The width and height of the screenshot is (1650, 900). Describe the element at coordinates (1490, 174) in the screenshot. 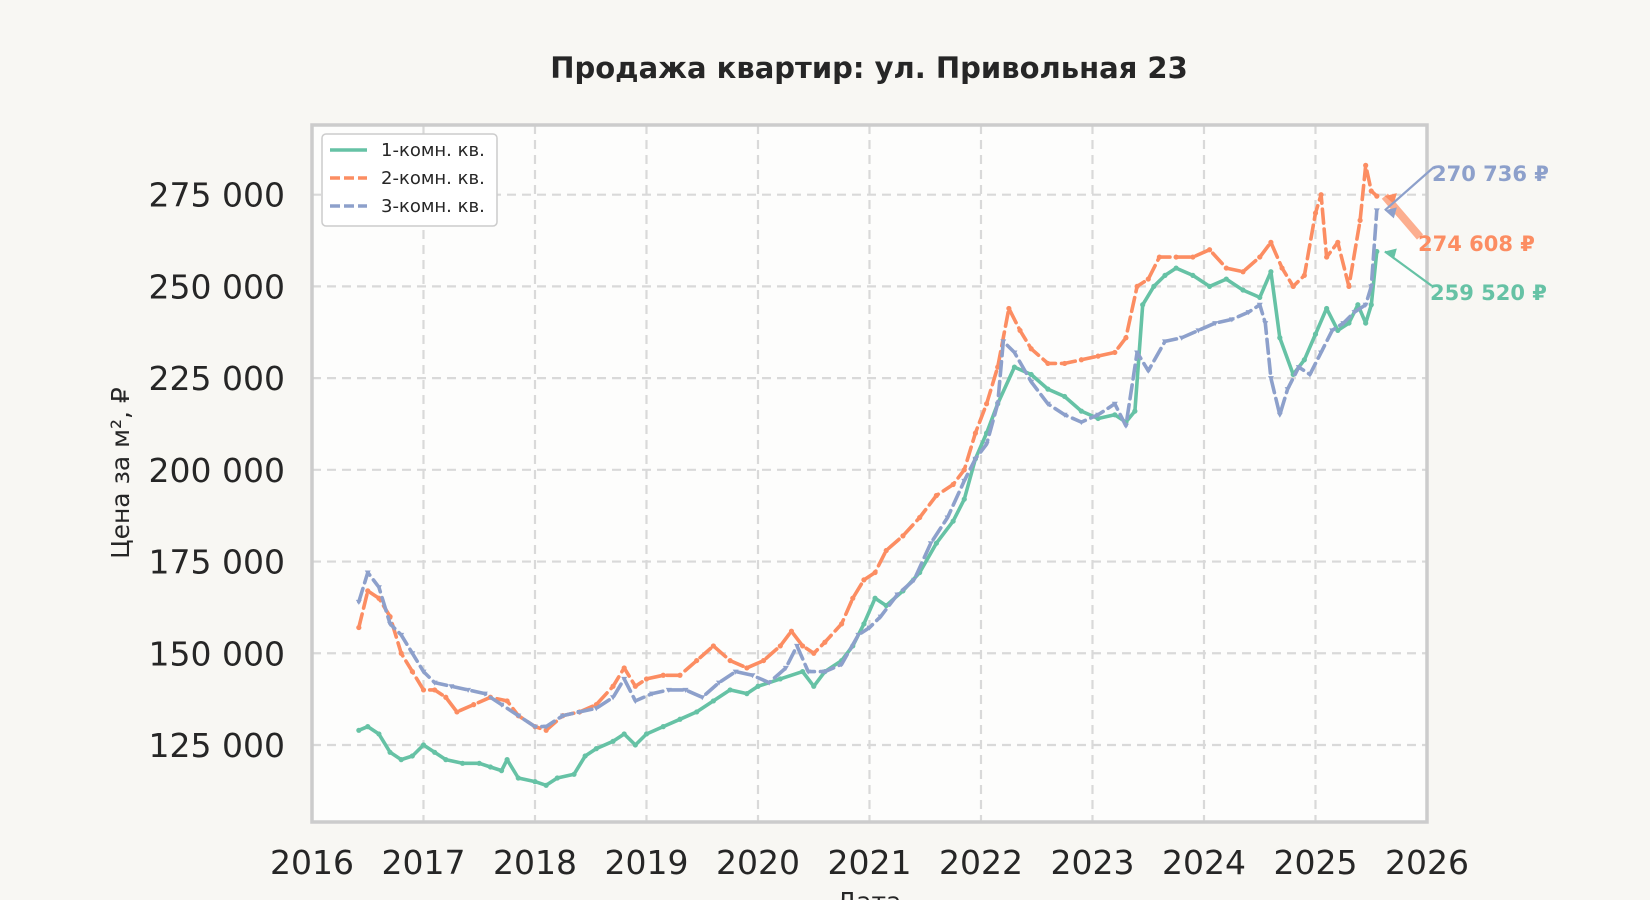

I see `end-value-label-3: 270 736 ₽` at that location.